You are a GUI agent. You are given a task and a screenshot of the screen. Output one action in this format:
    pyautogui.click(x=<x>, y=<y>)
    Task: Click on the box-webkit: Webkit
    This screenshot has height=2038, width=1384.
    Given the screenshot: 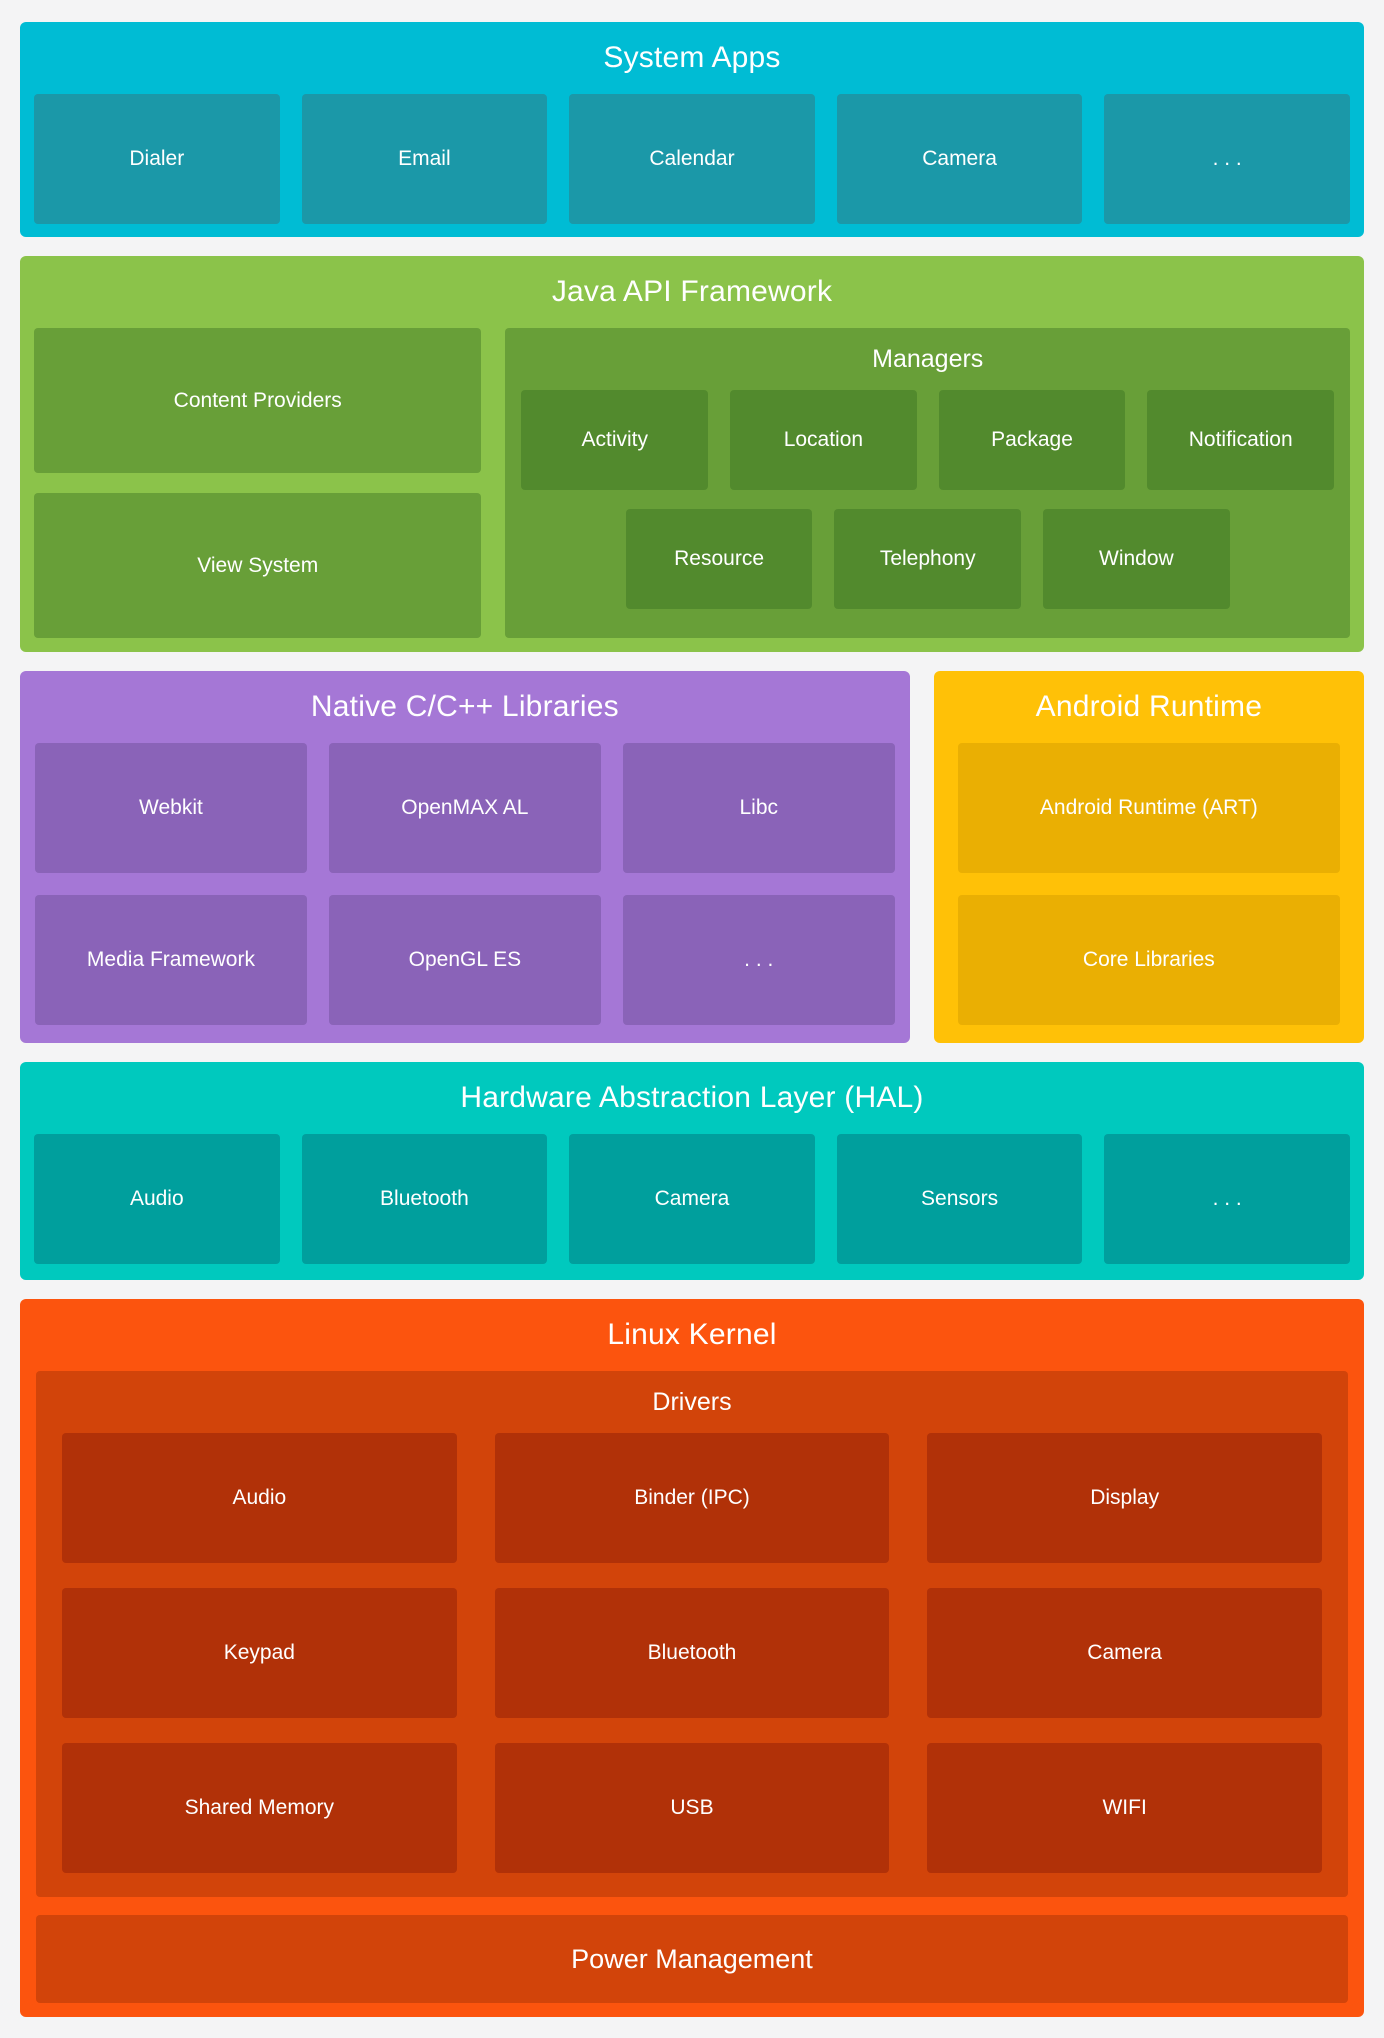 What is the action you would take?
    pyautogui.click(x=171, y=808)
    